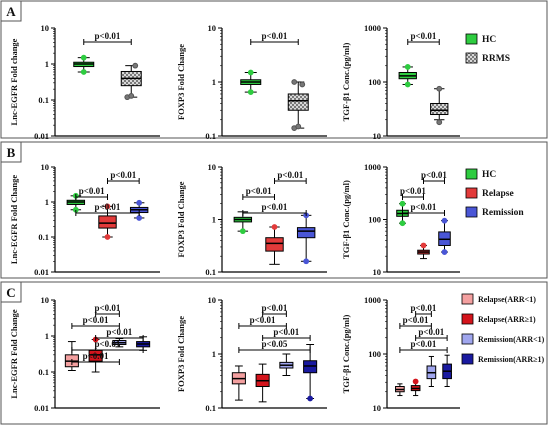 Image resolution: width=550 pixels, height=427 pixels. I want to click on panel-letter: B, so click(11, 152).